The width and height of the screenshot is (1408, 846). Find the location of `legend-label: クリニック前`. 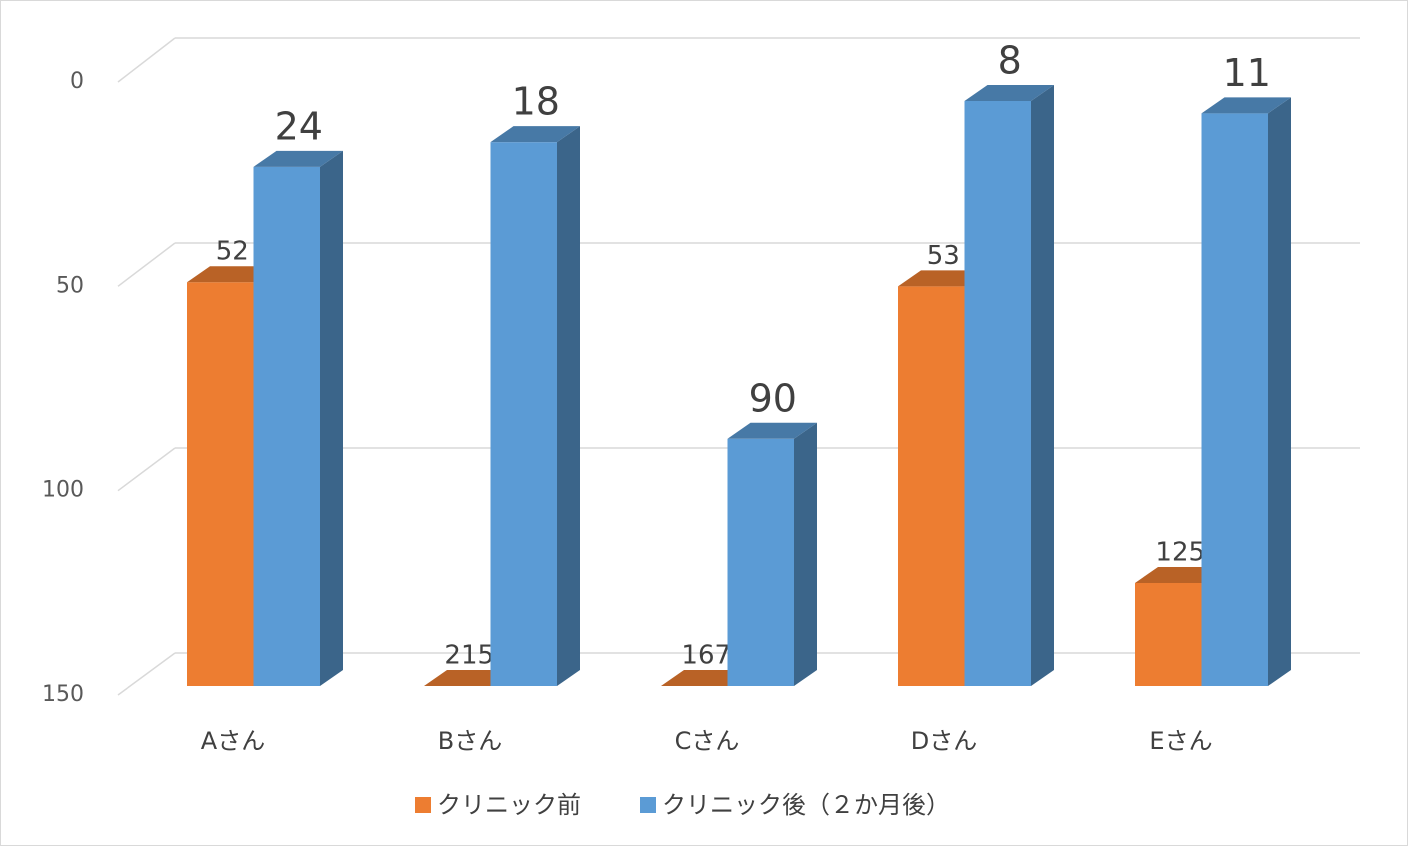

legend-label: クリニック前 is located at coordinates (509, 805).